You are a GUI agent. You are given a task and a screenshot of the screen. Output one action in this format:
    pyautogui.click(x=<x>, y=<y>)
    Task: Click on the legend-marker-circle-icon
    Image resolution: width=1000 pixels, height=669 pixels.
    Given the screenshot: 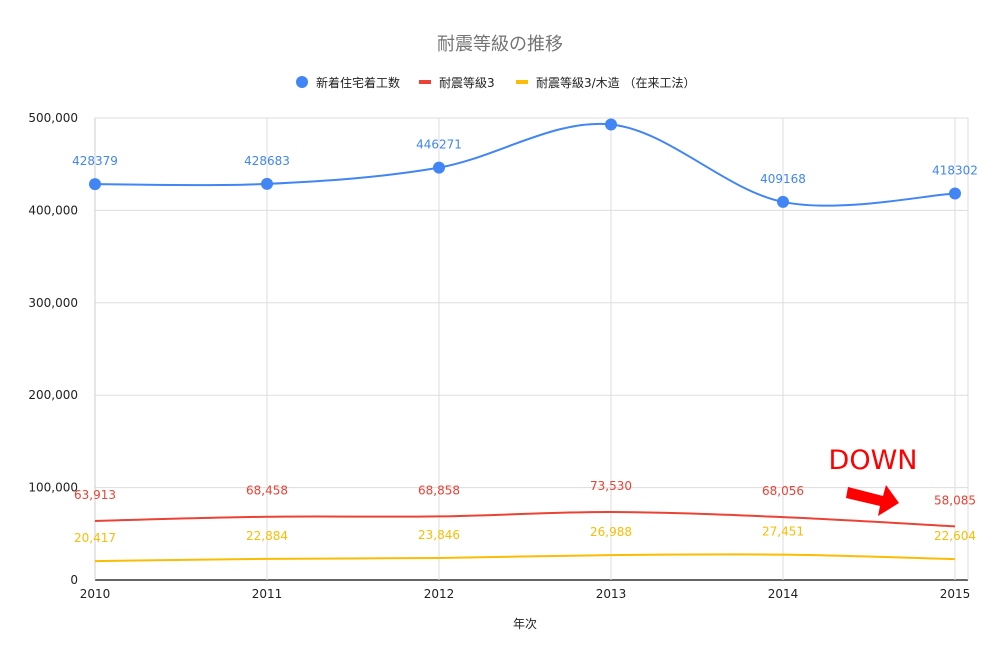 What is the action you would take?
    pyautogui.click(x=302, y=82)
    